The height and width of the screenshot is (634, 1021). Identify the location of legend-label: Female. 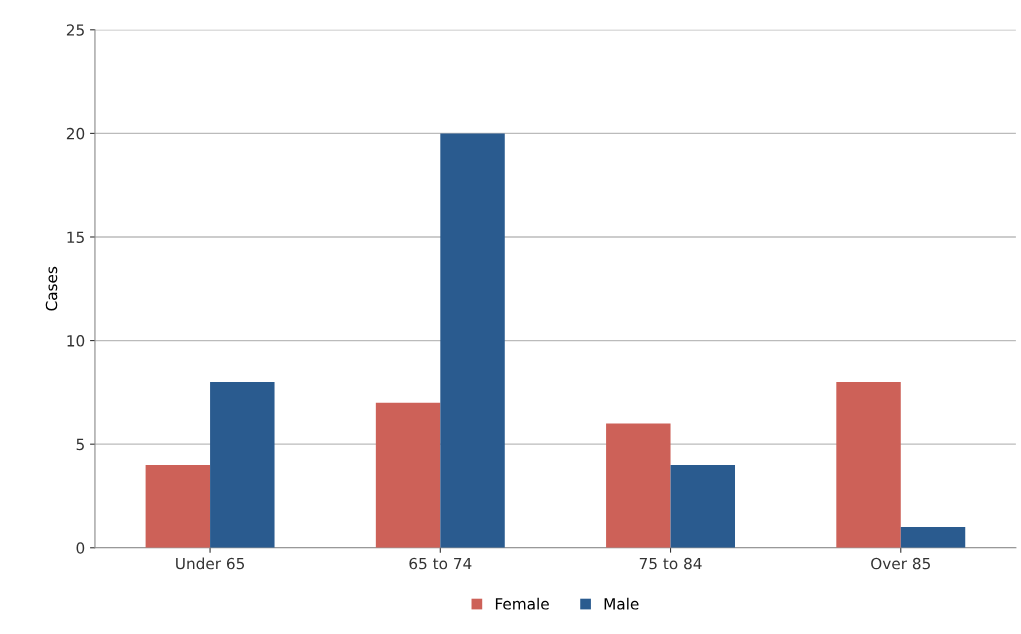
(522, 603).